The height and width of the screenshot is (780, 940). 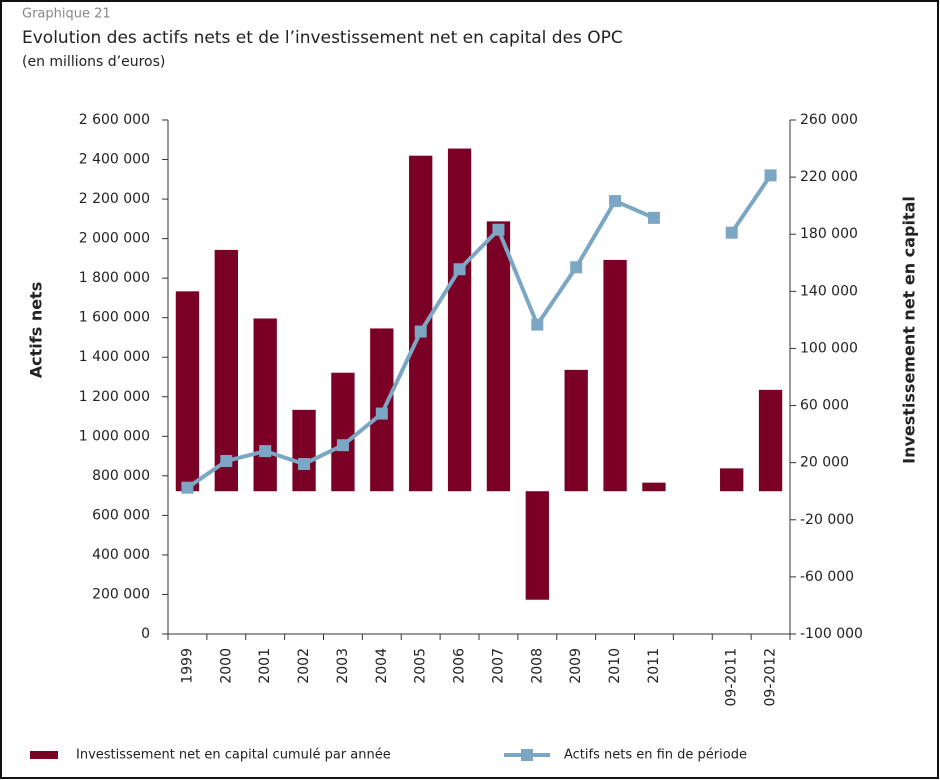 What do you see at coordinates (771, 677) in the screenshot?
I see `x-tick-label: 09-2012` at bounding box center [771, 677].